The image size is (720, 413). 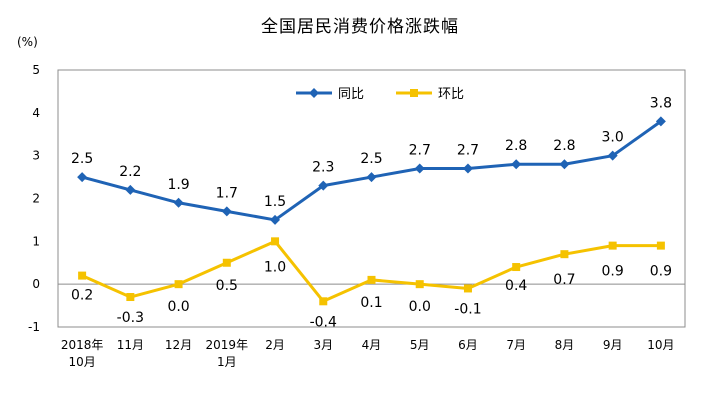 I want to click on data-label: -0.1, so click(x=467, y=309).